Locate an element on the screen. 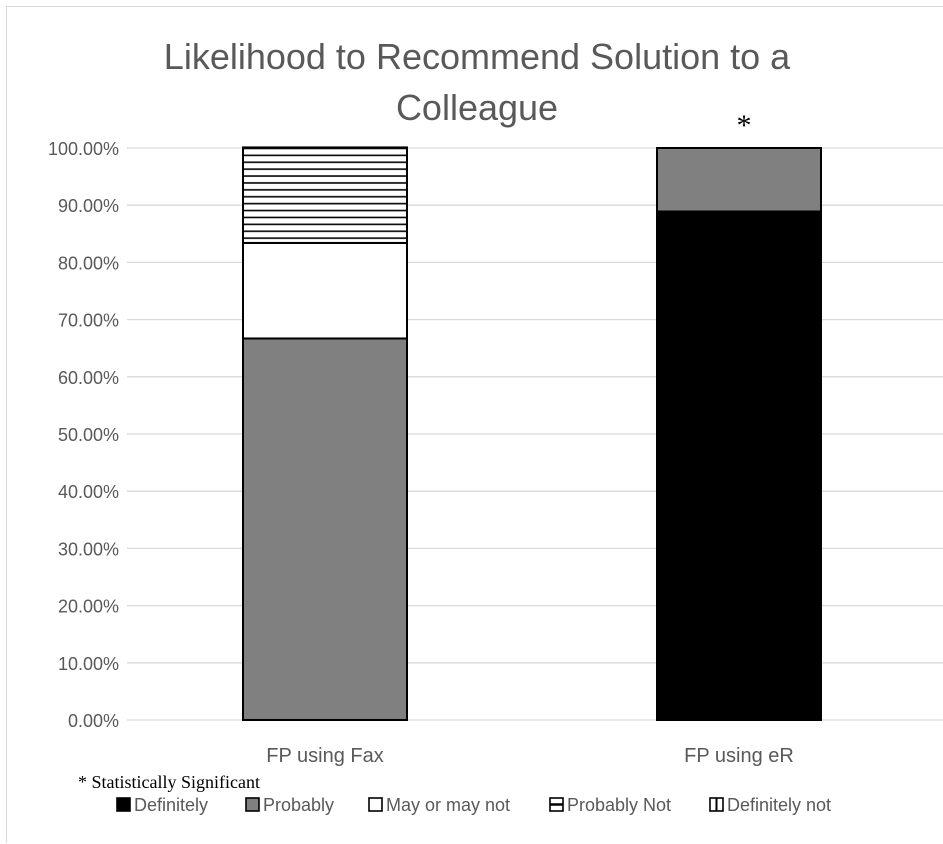 The width and height of the screenshot is (943, 844). category-label: FP using eR is located at coordinates (739, 756).